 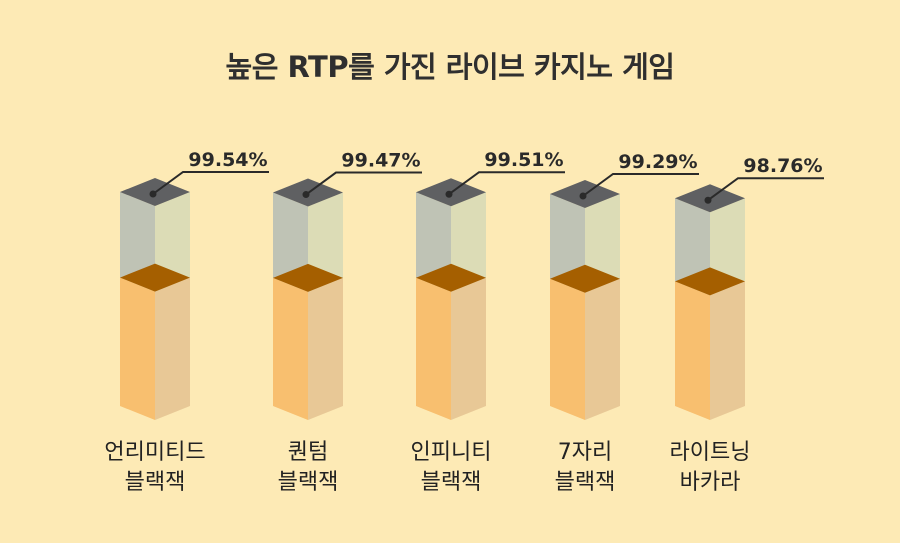 I want to click on category-label-line: 퀀텀, so click(x=308, y=452).